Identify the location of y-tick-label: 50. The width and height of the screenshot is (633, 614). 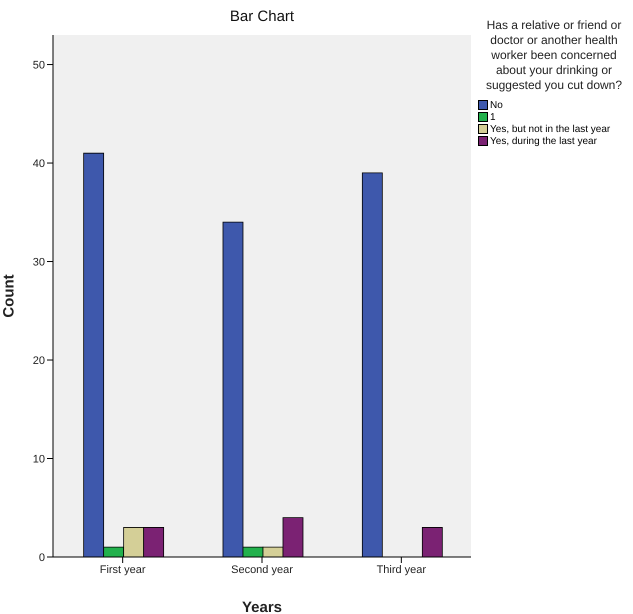
(38, 65).